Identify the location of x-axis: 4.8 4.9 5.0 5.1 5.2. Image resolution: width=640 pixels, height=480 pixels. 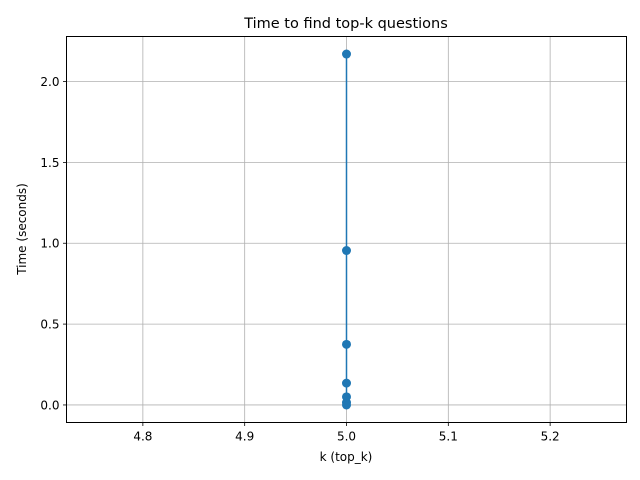
(346, 433).